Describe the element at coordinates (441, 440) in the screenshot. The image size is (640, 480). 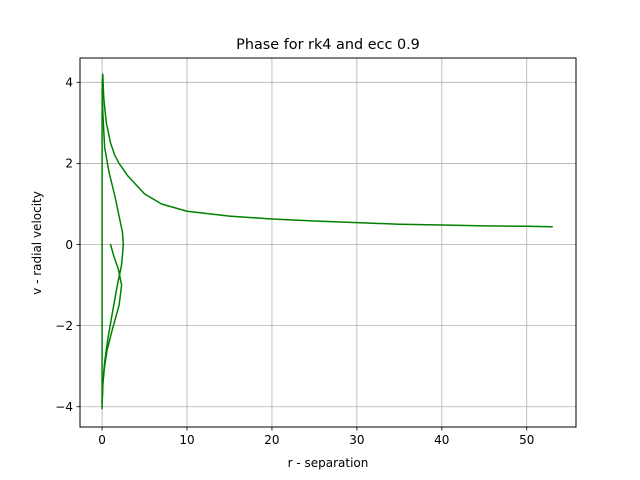
I see `x-tick-label: 40` at that location.